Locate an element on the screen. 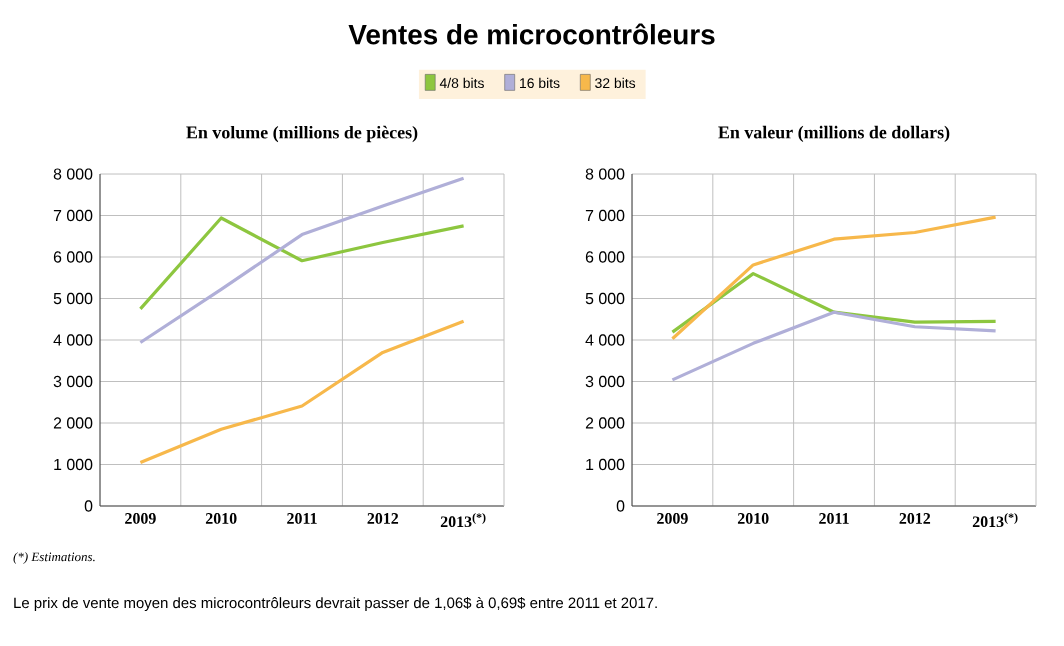 This screenshot has width=1064, height=646. chart-title: En valeur (millions de dollars) is located at coordinates (834, 134).